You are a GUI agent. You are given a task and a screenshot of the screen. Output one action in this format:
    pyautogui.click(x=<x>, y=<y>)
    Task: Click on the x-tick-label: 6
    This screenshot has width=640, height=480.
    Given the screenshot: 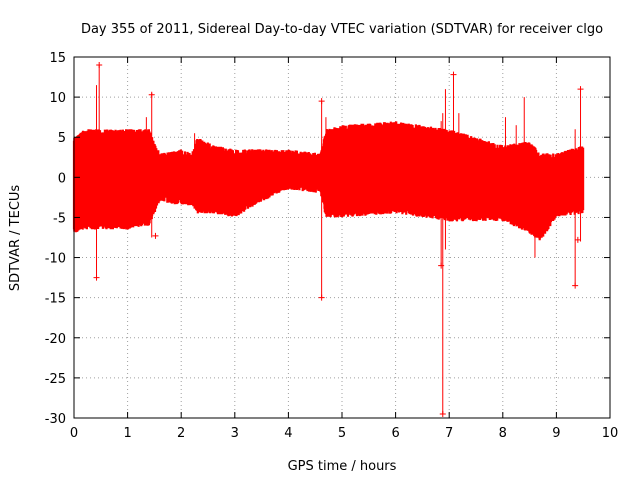 What is the action you would take?
    pyautogui.click(x=395, y=433)
    